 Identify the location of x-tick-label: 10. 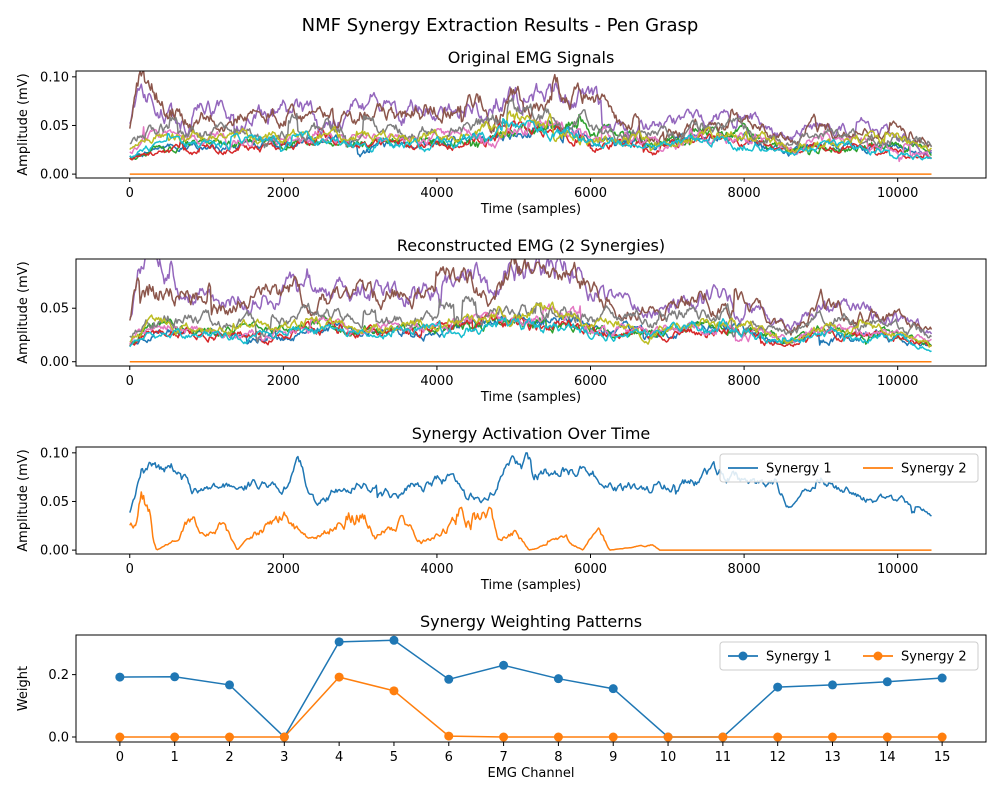
(668, 757).